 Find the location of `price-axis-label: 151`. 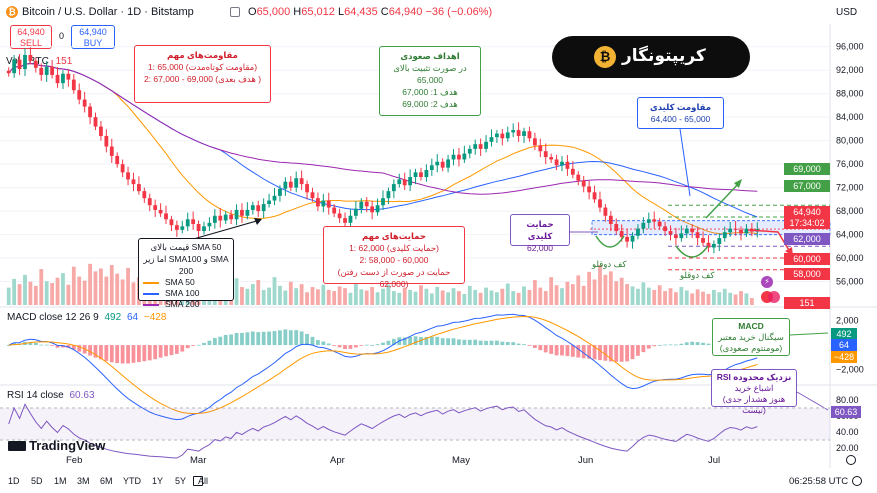

price-axis-label: 151 is located at coordinates (807, 303).